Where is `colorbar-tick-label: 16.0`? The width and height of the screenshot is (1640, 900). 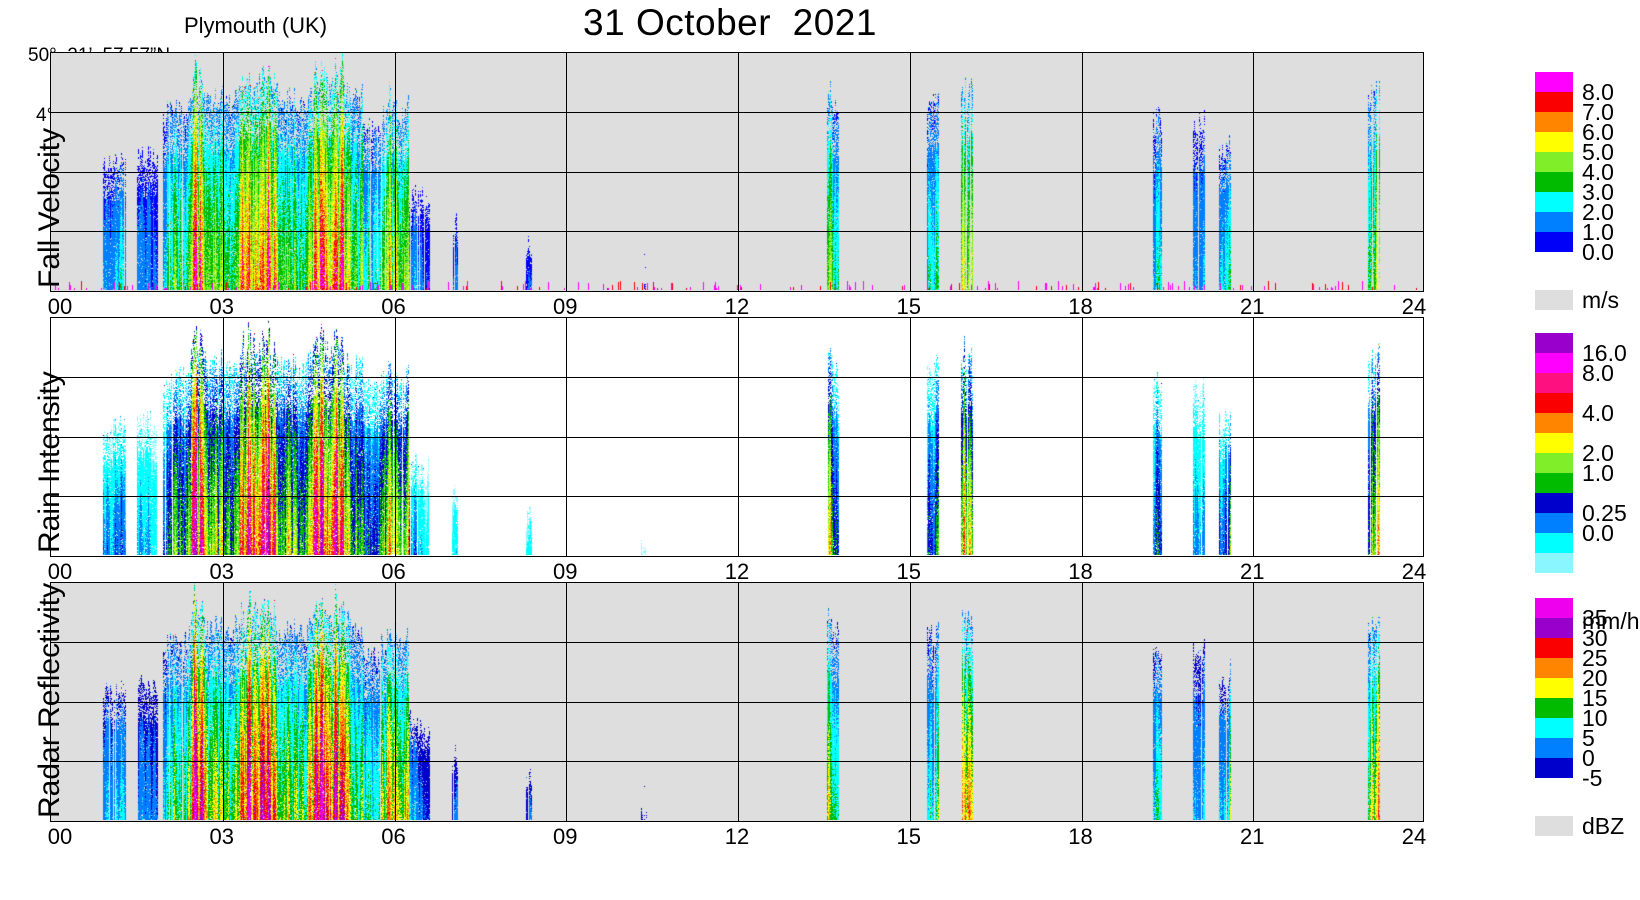
colorbar-tick-label: 16.0 is located at coordinates (1604, 353).